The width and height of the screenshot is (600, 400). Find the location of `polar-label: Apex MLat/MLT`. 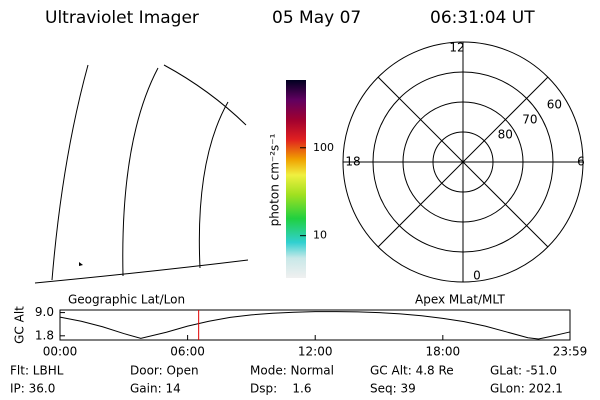

polar-label: Apex MLat/MLT is located at coordinates (460, 300).